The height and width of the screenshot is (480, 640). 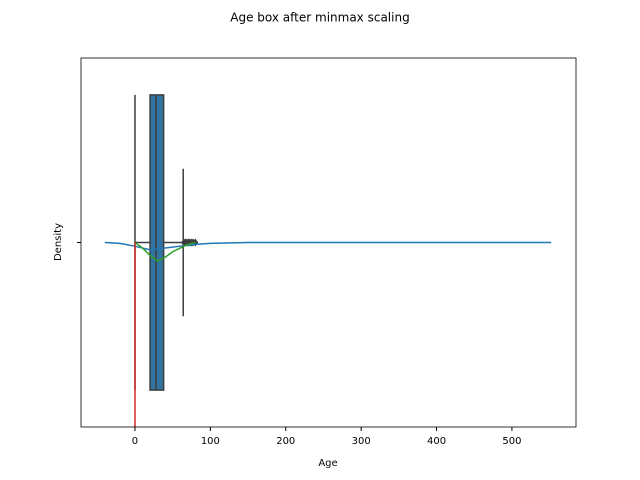 I want to click on box, so click(x=157, y=242).